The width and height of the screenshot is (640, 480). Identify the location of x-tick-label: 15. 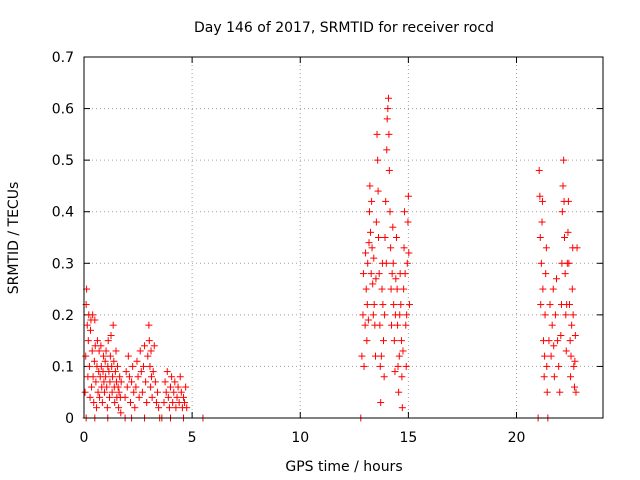
(408, 438).